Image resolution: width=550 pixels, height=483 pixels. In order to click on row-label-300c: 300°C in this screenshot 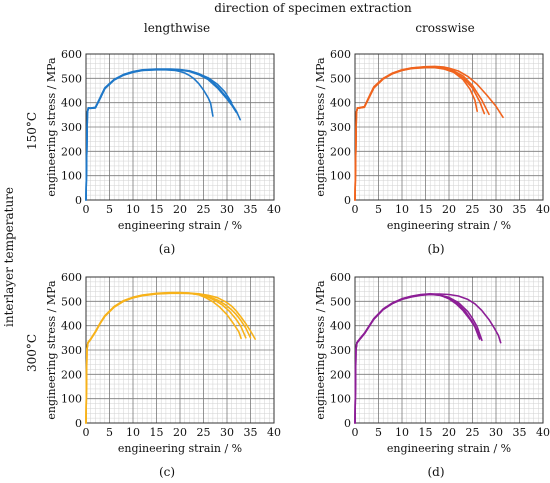, I will do `click(32, 353)`.